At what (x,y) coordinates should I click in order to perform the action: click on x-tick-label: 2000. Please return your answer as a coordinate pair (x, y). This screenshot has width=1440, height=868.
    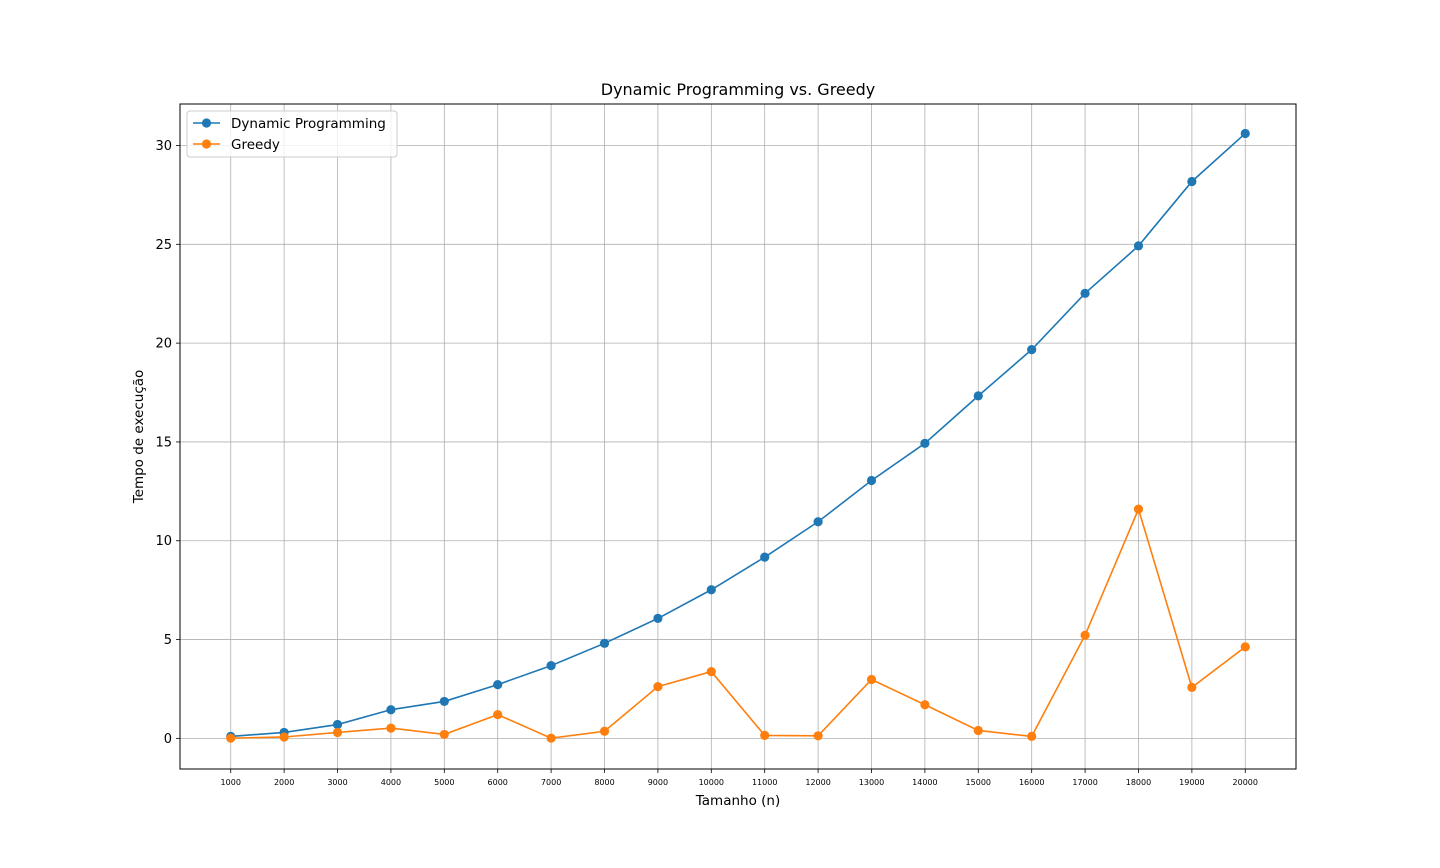
    Looking at the image, I should click on (284, 782).